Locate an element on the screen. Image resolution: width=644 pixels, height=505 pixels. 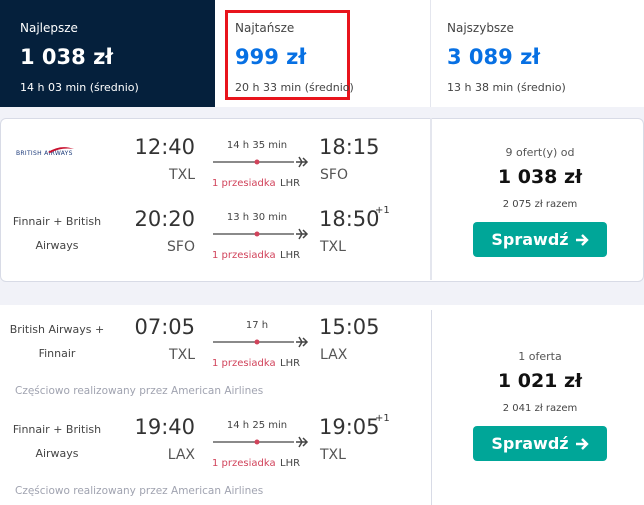
airline-logo: BRITISH AIRWAYS is located at coordinates (44, 154).